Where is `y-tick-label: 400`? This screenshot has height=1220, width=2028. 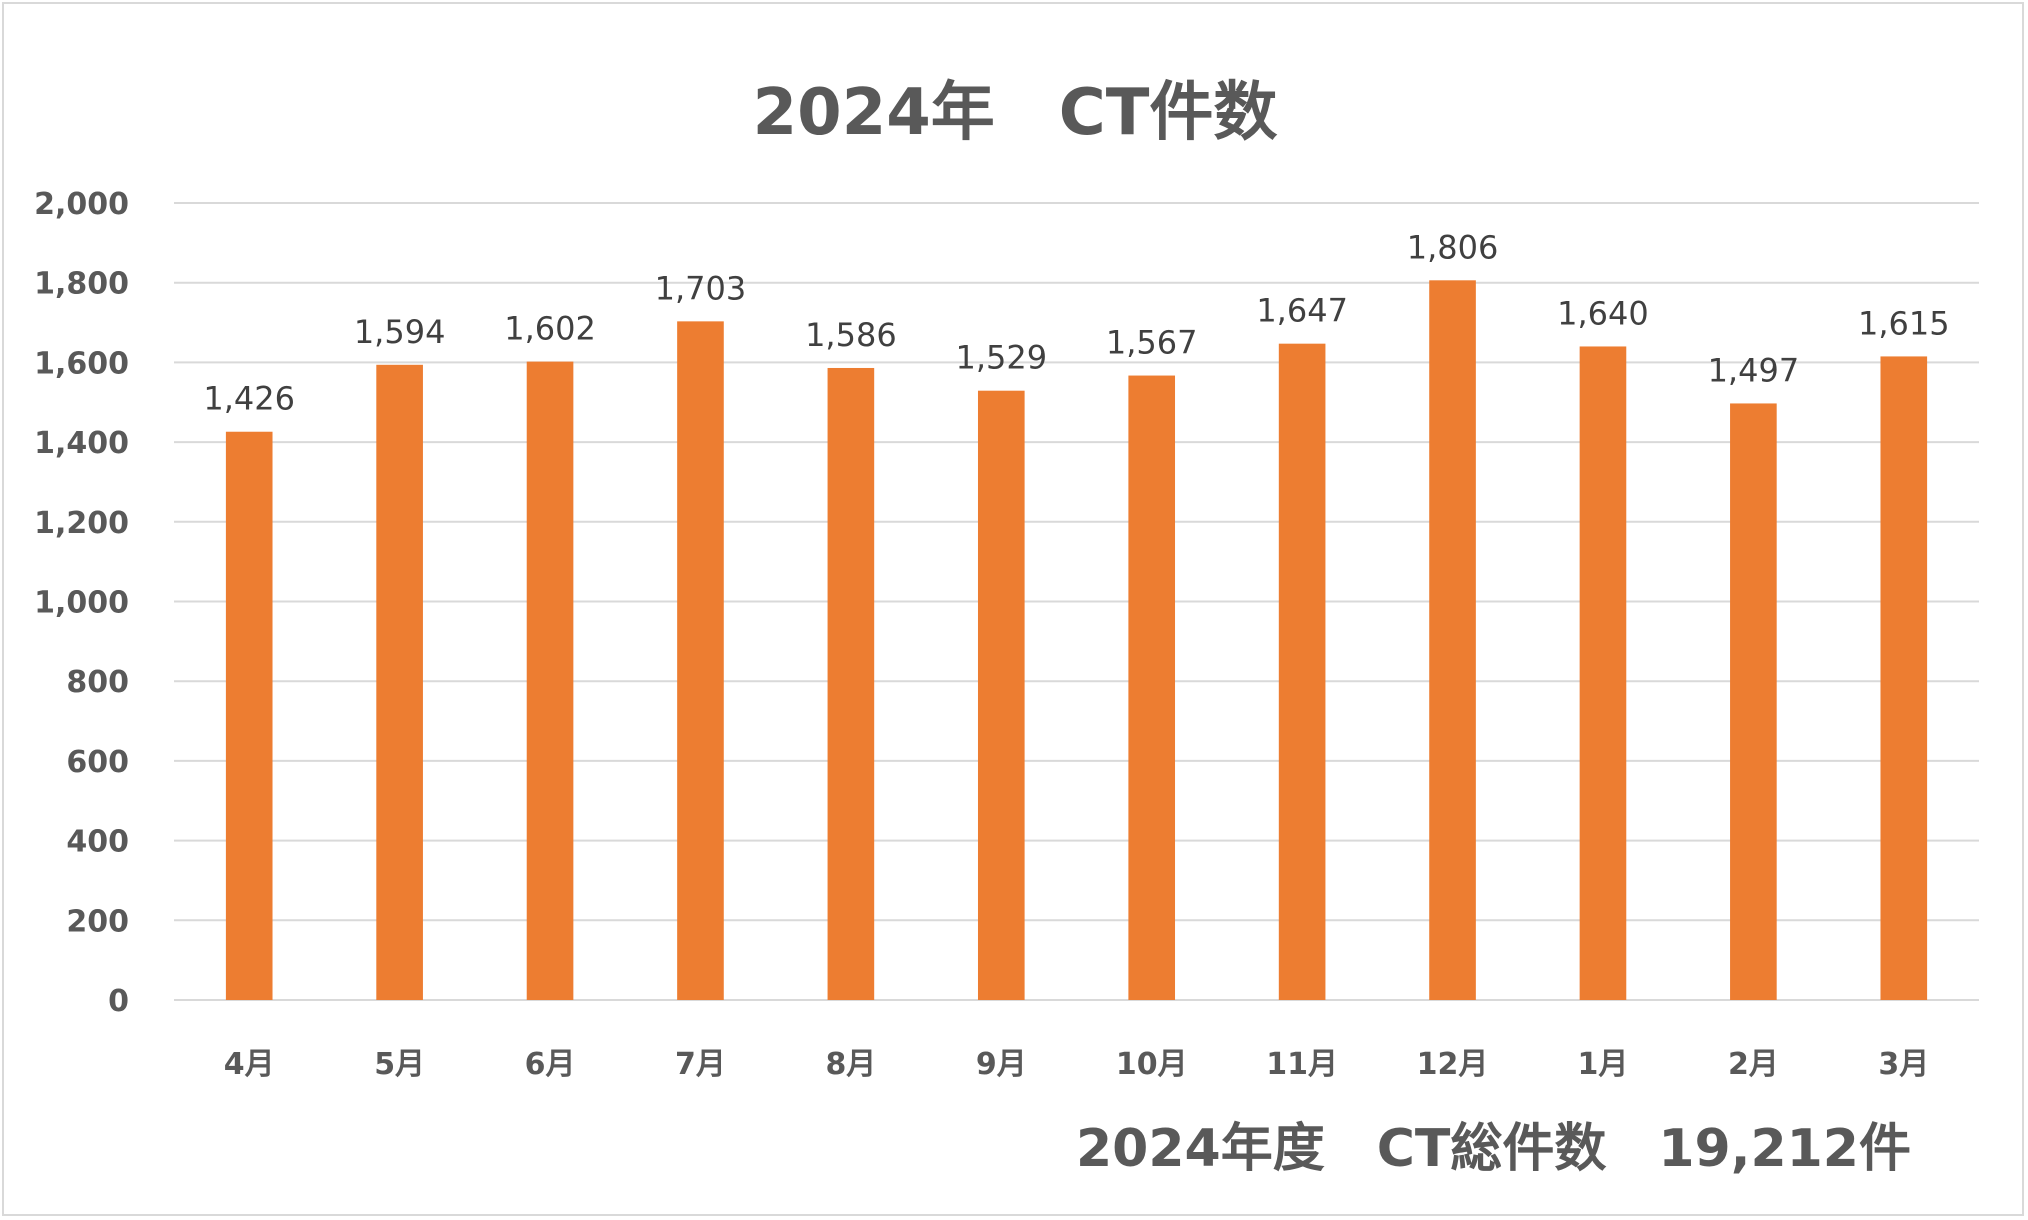
y-tick-label: 400 is located at coordinates (97, 842).